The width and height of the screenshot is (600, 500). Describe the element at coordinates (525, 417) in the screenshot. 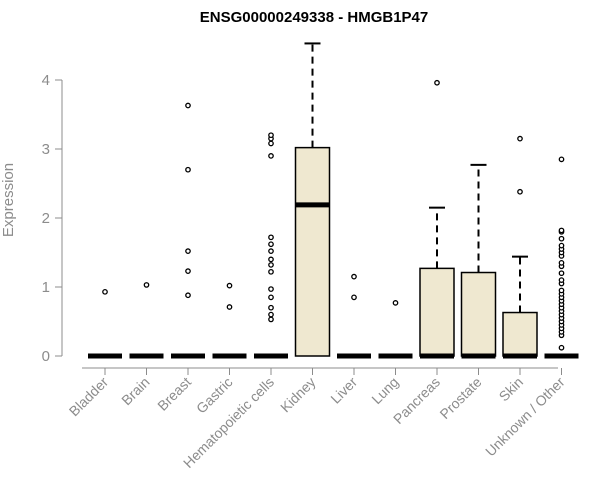

I see `x-tick-label: Unknown / Other` at that location.